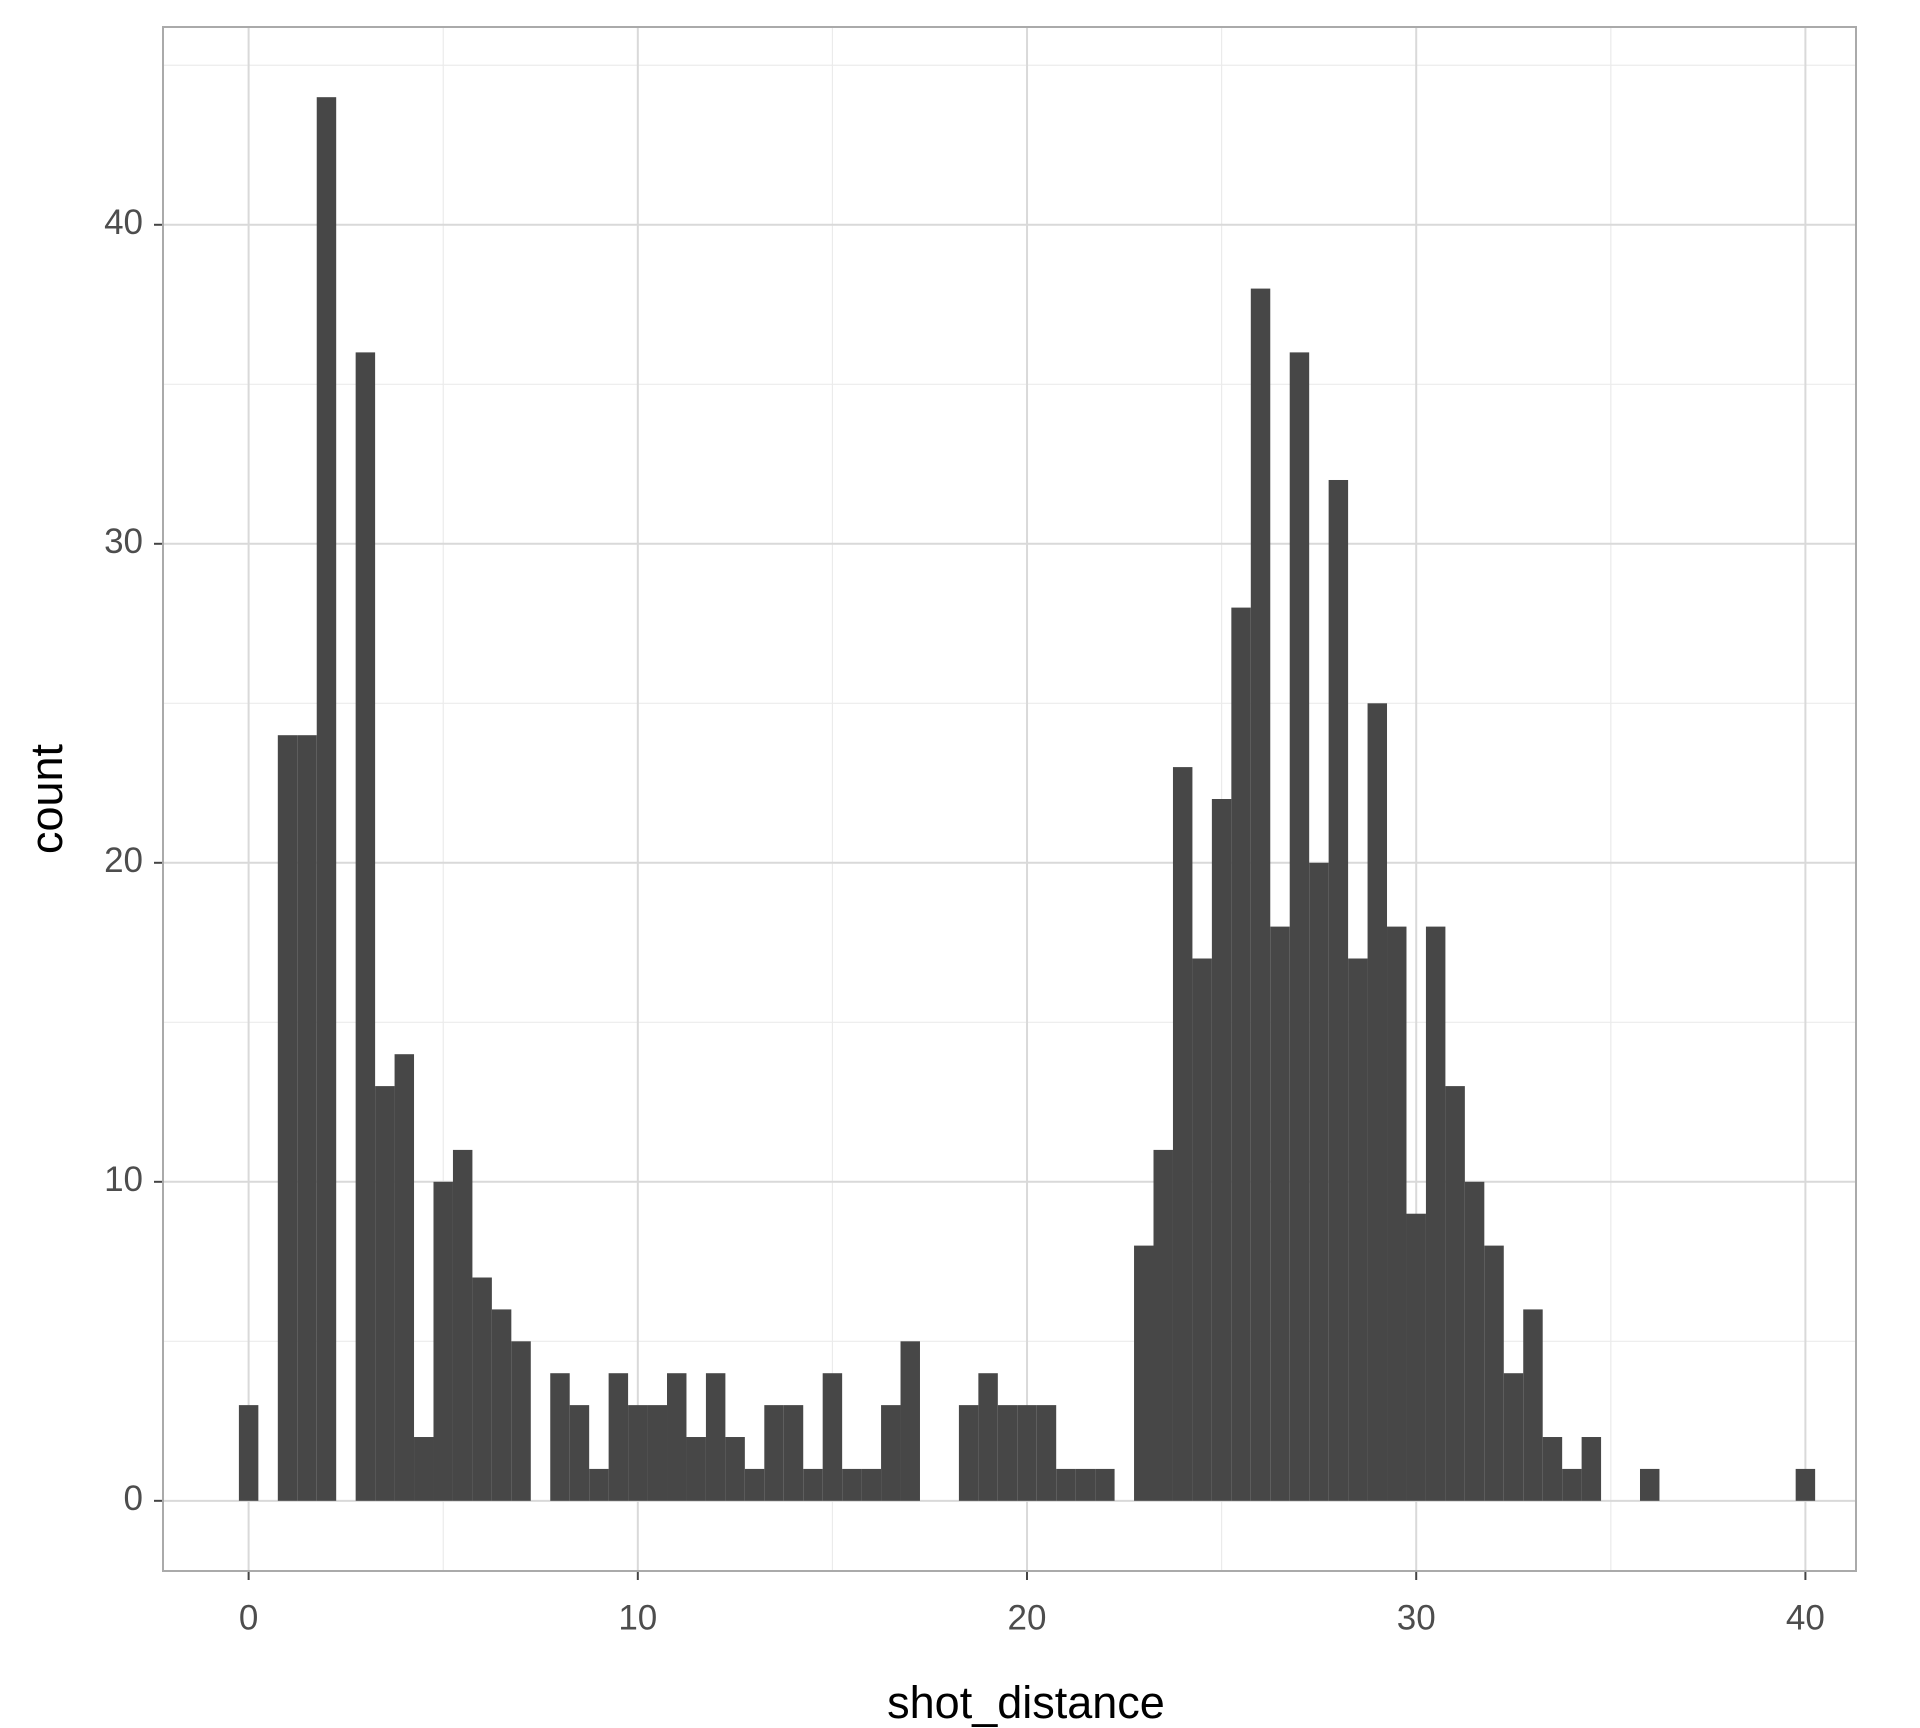 The height and width of the screenshot is (1728, 1920). Describe the element at coordinates (46, 798) in the screenshot. I see `y-axis-title: count` at that location.